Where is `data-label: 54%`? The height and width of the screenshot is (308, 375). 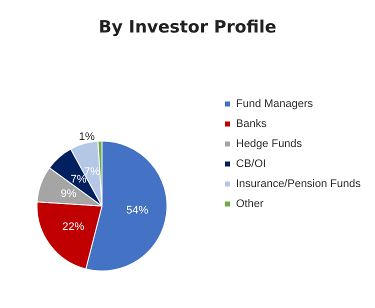 data-label: 54% is located at coordinates (137, 210).